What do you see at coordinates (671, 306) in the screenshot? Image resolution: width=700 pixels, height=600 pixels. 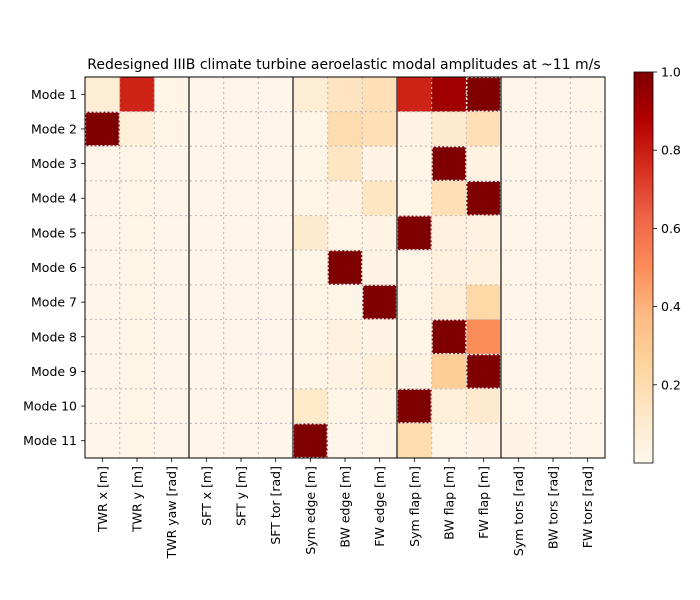 I see `colorbar-tick-label: 0.4` at bounding box center [671, 306].